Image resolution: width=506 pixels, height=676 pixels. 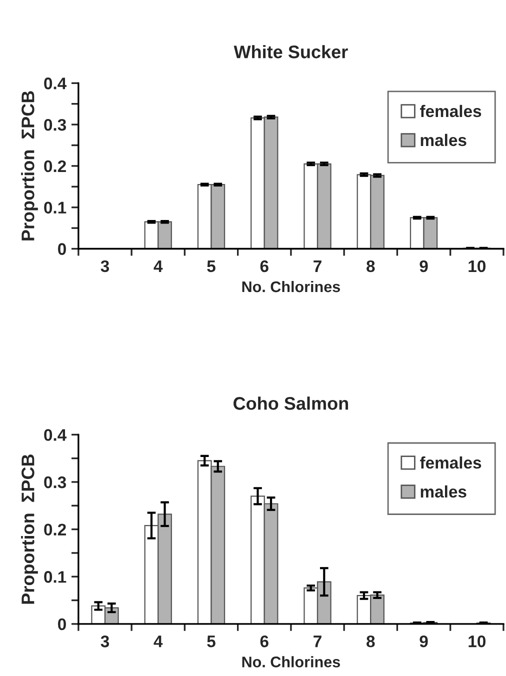 I want to click on chart-title: White Sucker, so click(x=291, y=51).